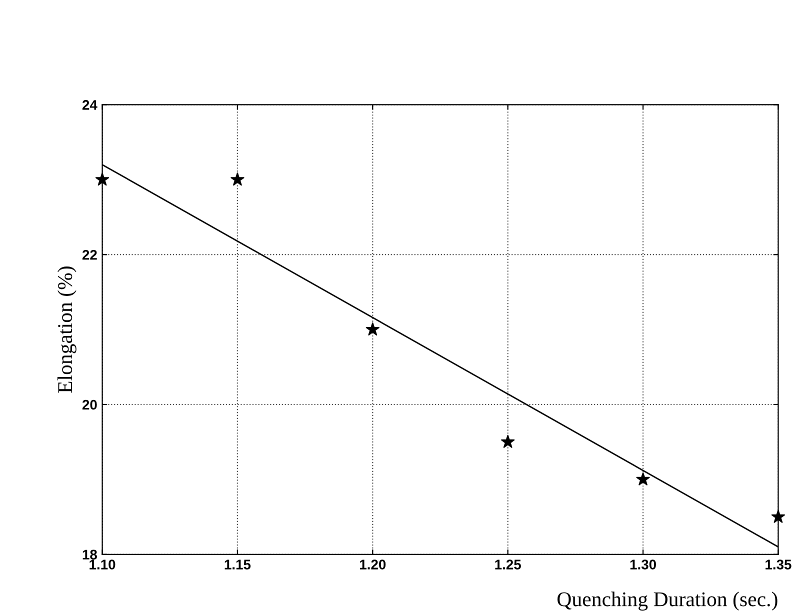 This screenshot has width=799, height=616. I want to click on y-axis-title: Elongation (%), so click(66, 329).